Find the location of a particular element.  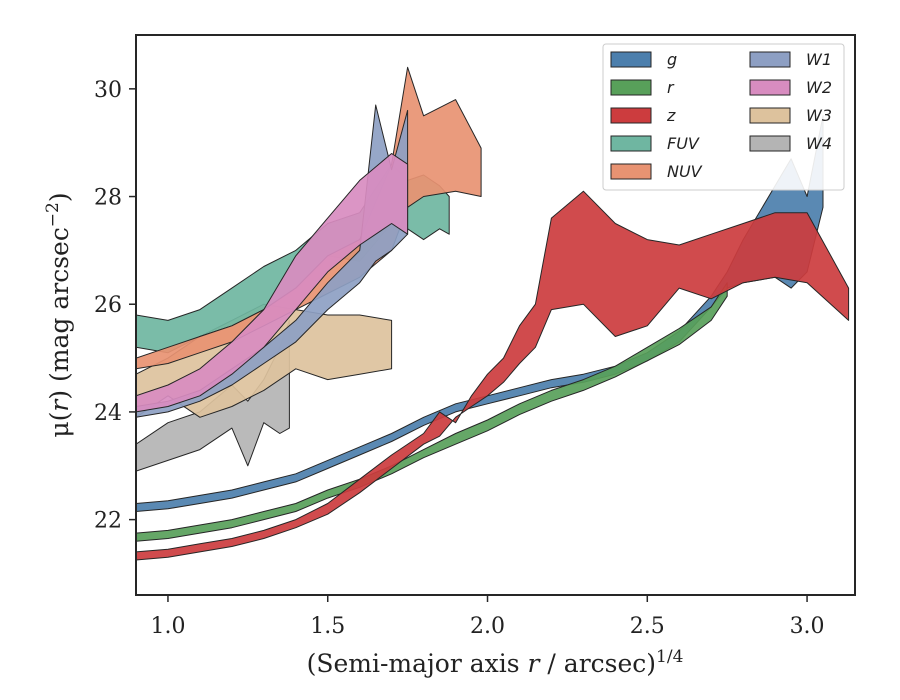

legend-label-fuv: FUV is located at coordinates (683, 143).